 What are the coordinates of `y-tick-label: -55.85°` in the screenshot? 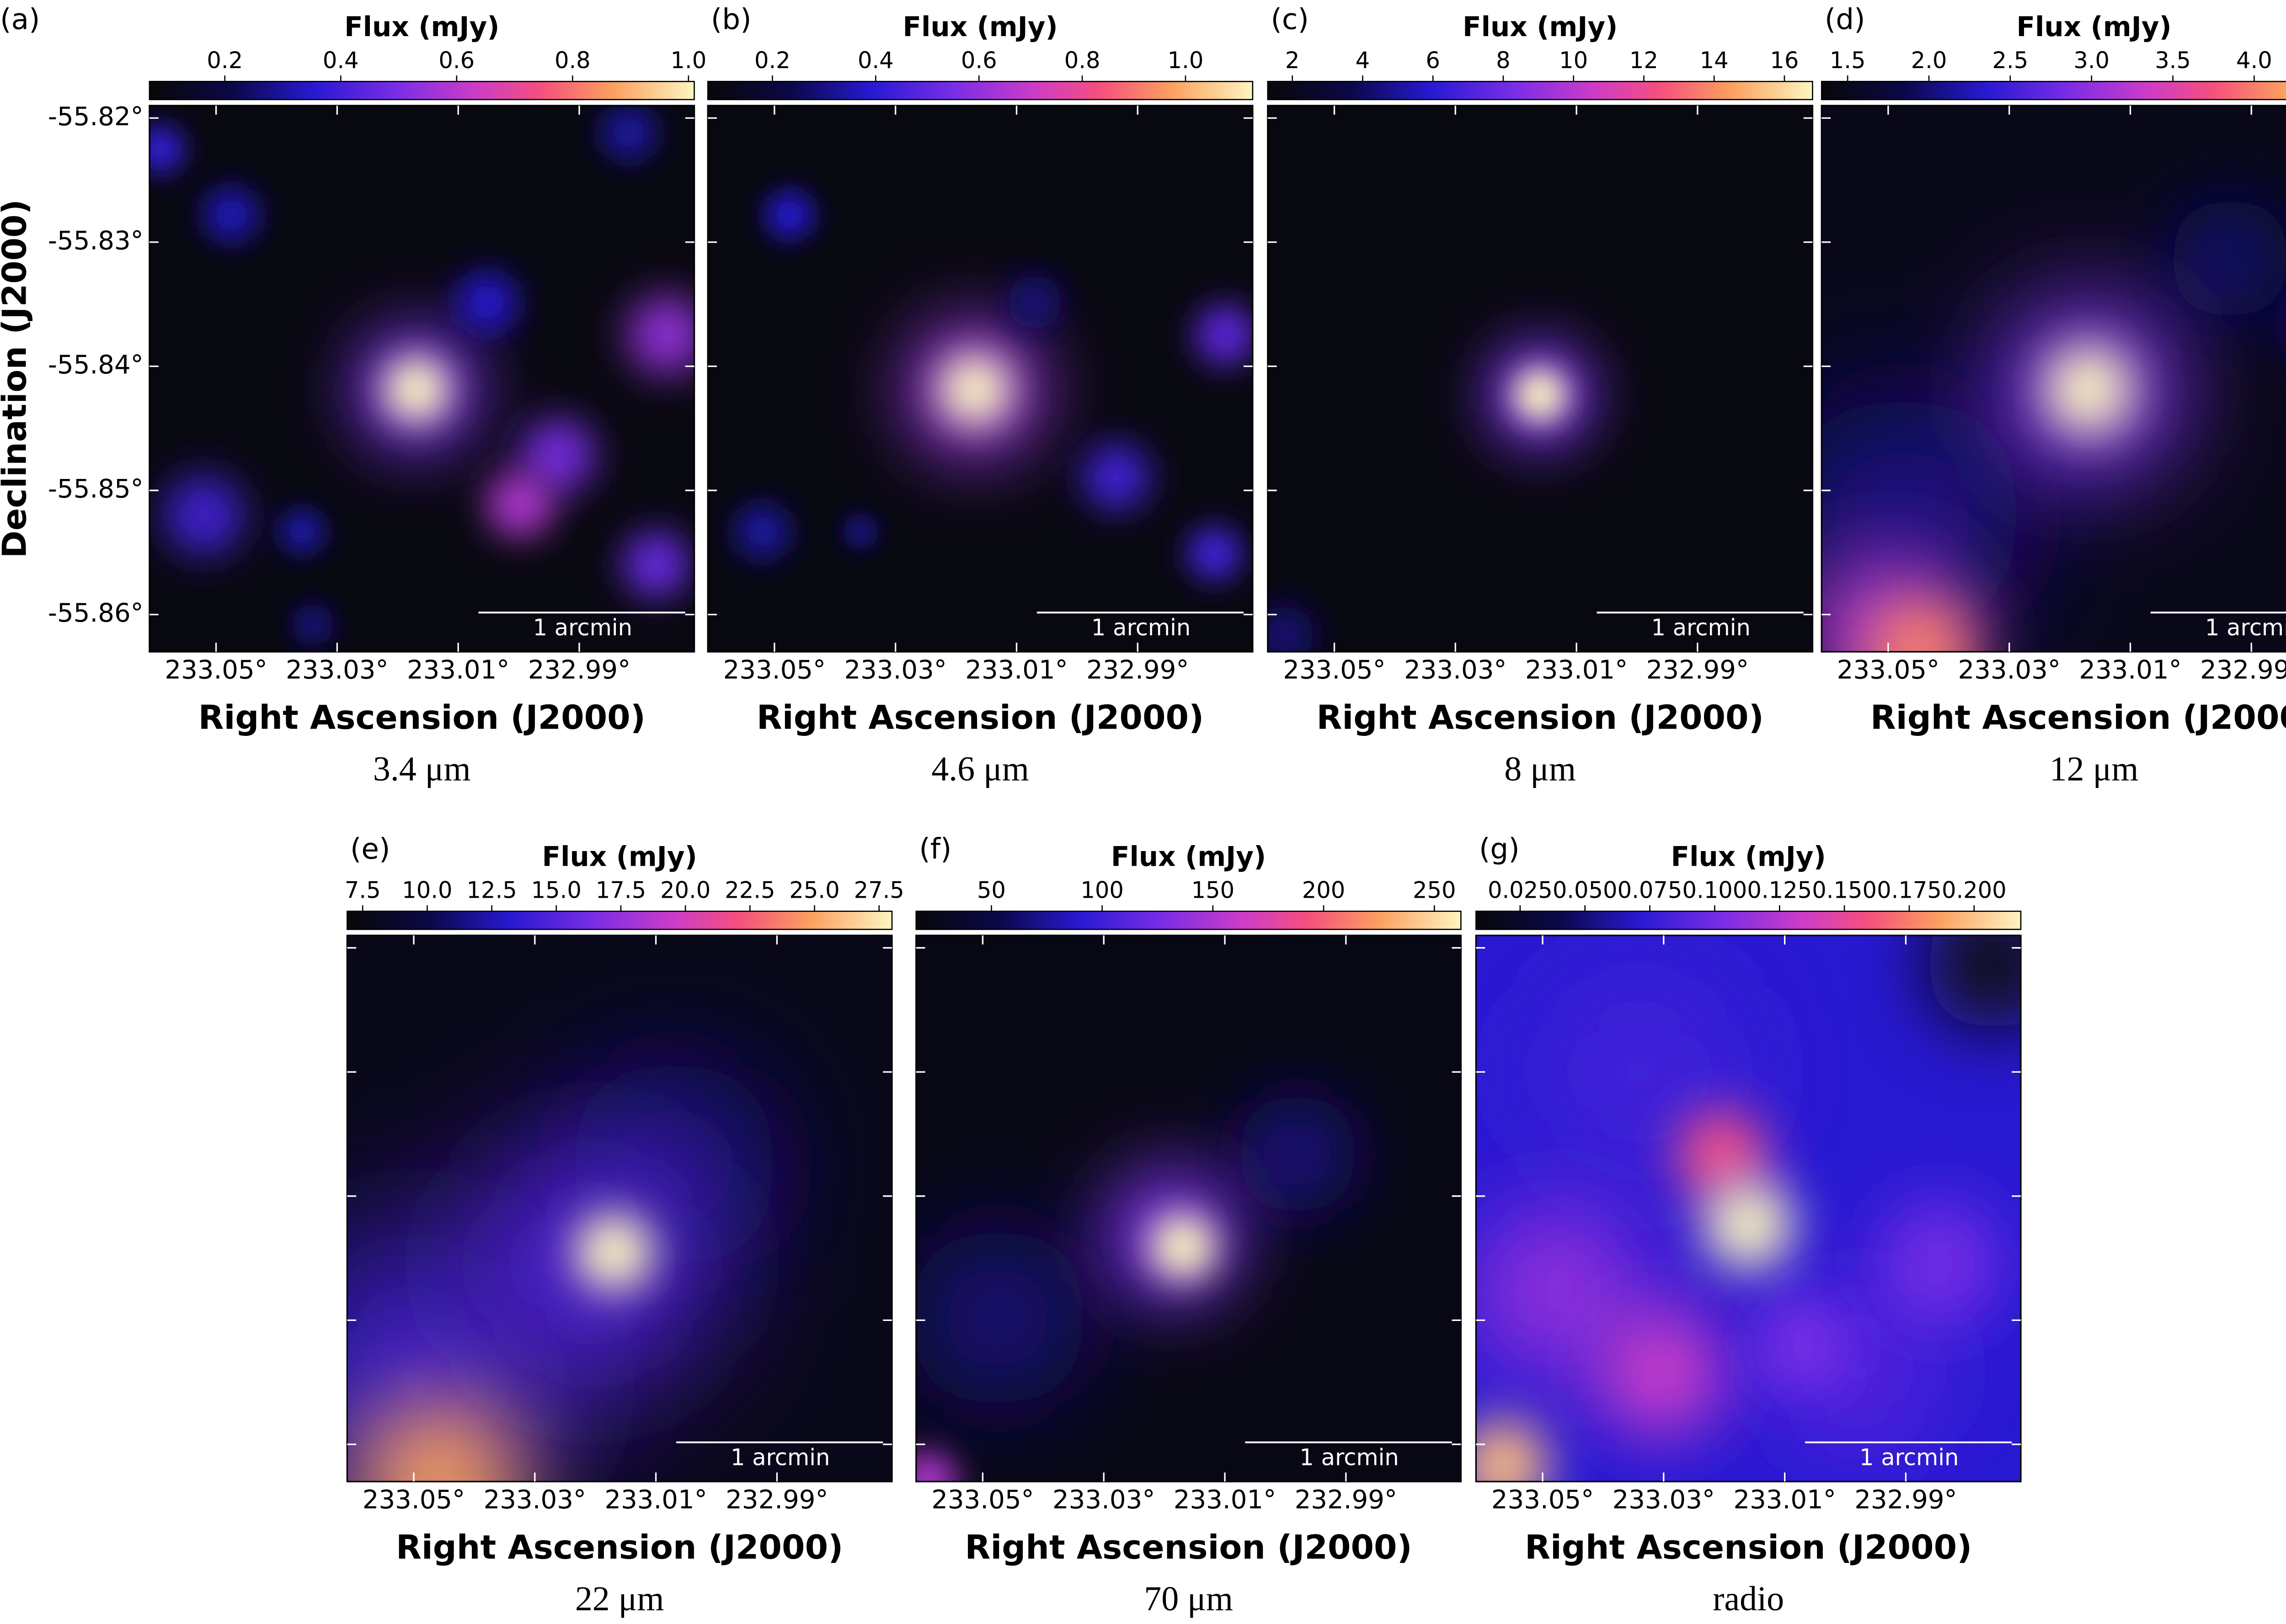 It's located at (96, 489).